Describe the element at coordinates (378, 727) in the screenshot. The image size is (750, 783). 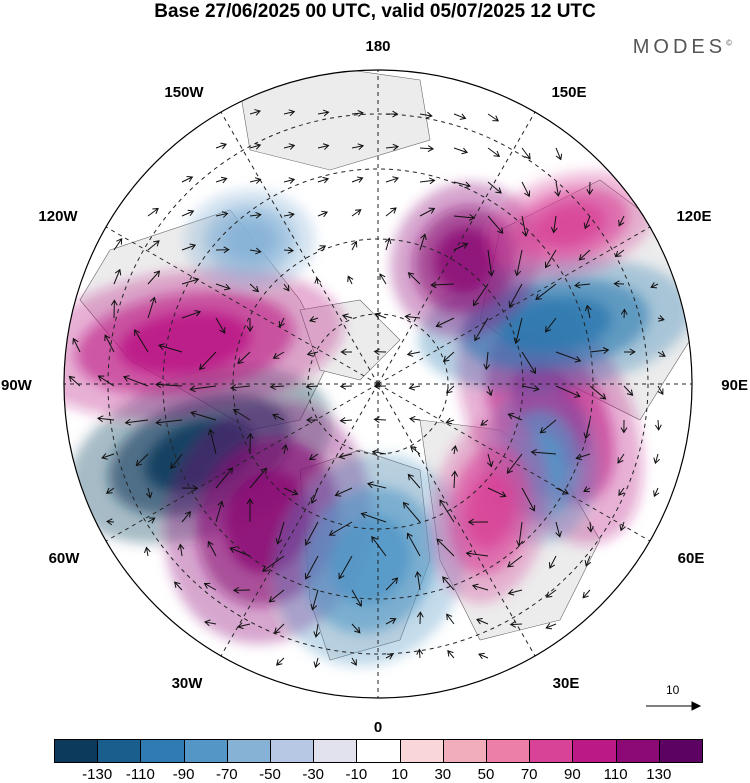
I see `lon-label-0: 0` at that location.